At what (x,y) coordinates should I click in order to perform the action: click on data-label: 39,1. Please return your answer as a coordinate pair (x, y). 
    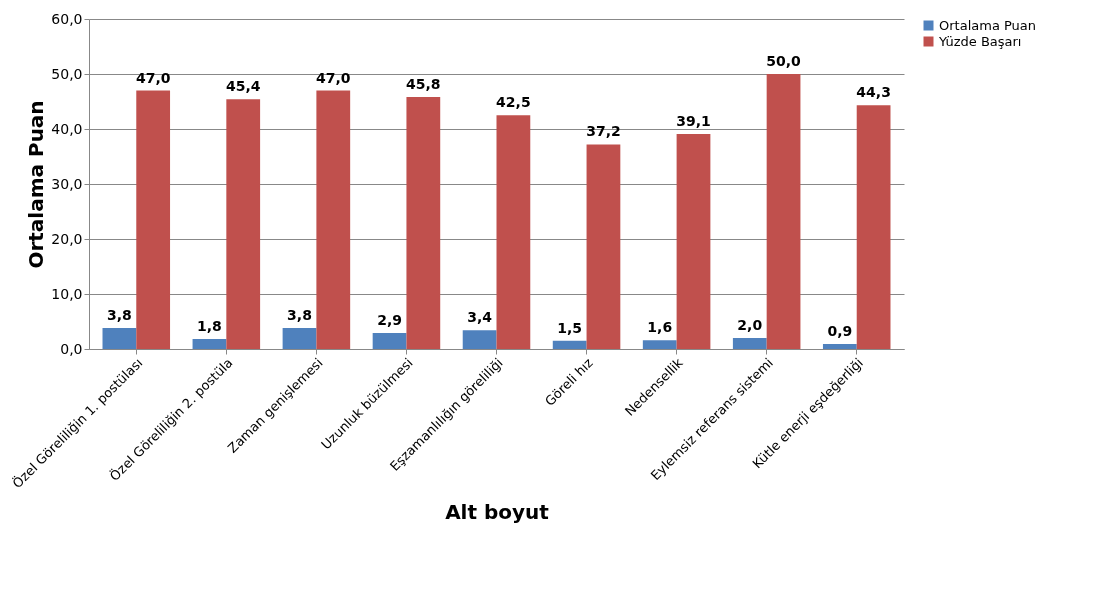
    Looking at the image, I should click on (693, 120).